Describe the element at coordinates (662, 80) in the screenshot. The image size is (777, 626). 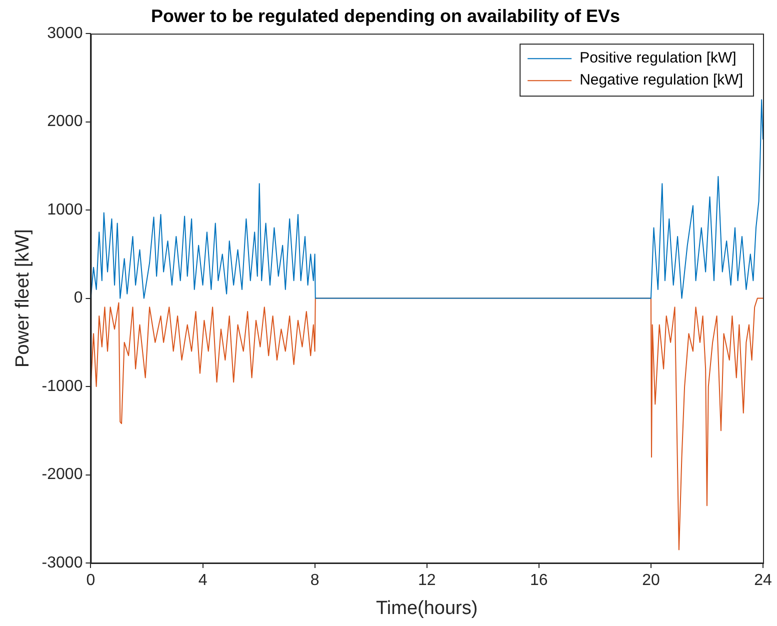
I see `legend-label: Negative regulation [kW]` at that location.